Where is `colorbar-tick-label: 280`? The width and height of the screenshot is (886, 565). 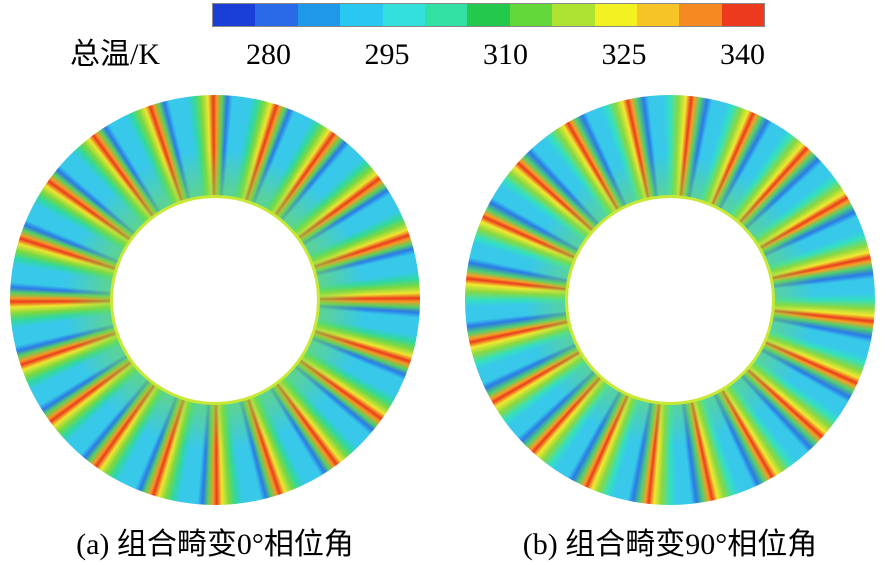 colorbar-tick-label: 280 is located at coordinates (268, 54).